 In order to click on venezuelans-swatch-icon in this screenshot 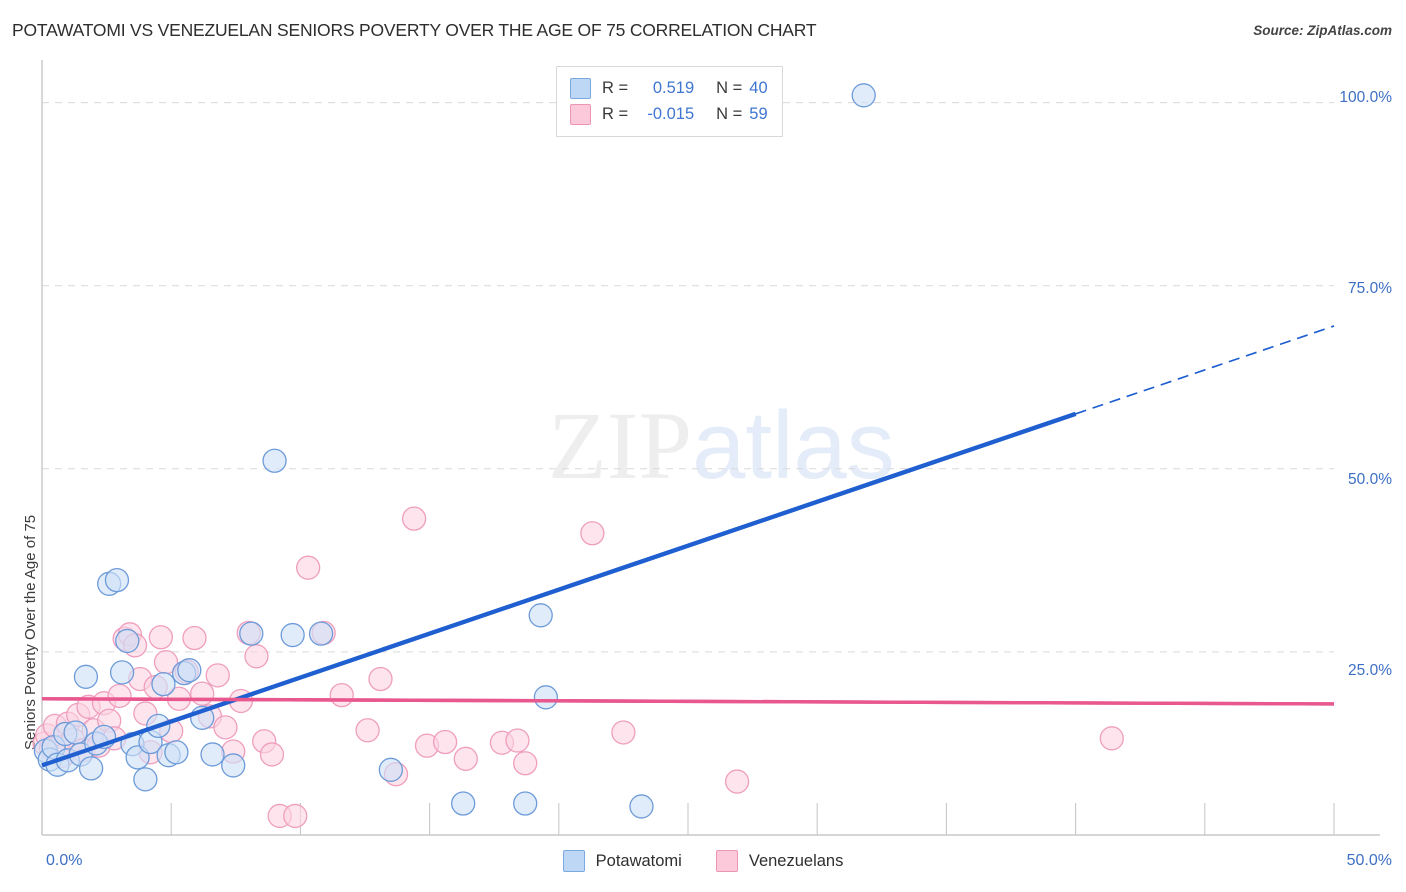, I will do `click(726, 861)`.